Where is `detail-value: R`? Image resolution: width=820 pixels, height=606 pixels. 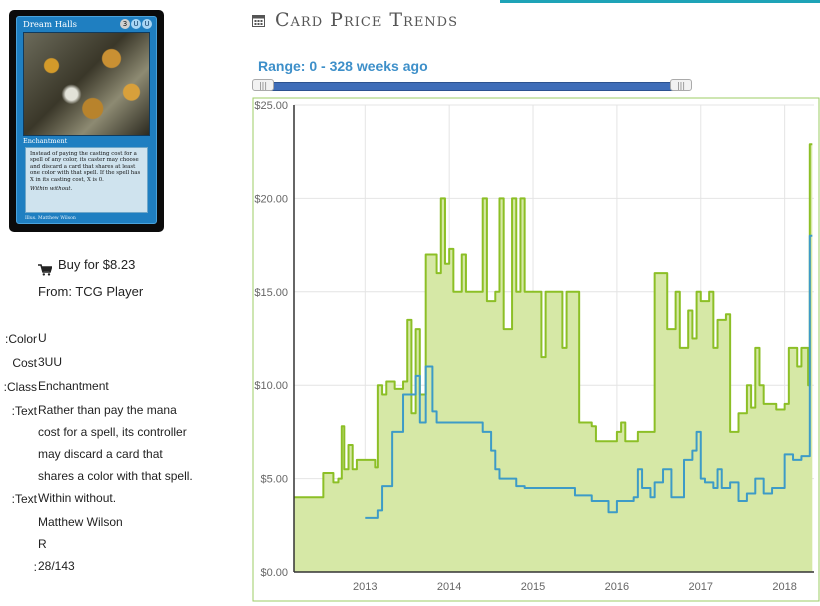
detail-value: R is located at coordinates (42, 544).